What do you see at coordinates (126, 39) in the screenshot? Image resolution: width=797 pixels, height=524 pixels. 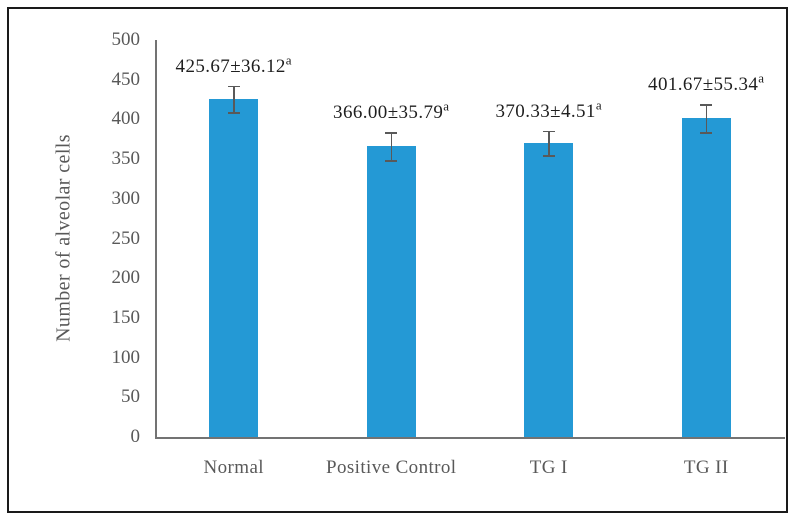 I see `y-tick-label: 500` at bounding box center [126, 39].